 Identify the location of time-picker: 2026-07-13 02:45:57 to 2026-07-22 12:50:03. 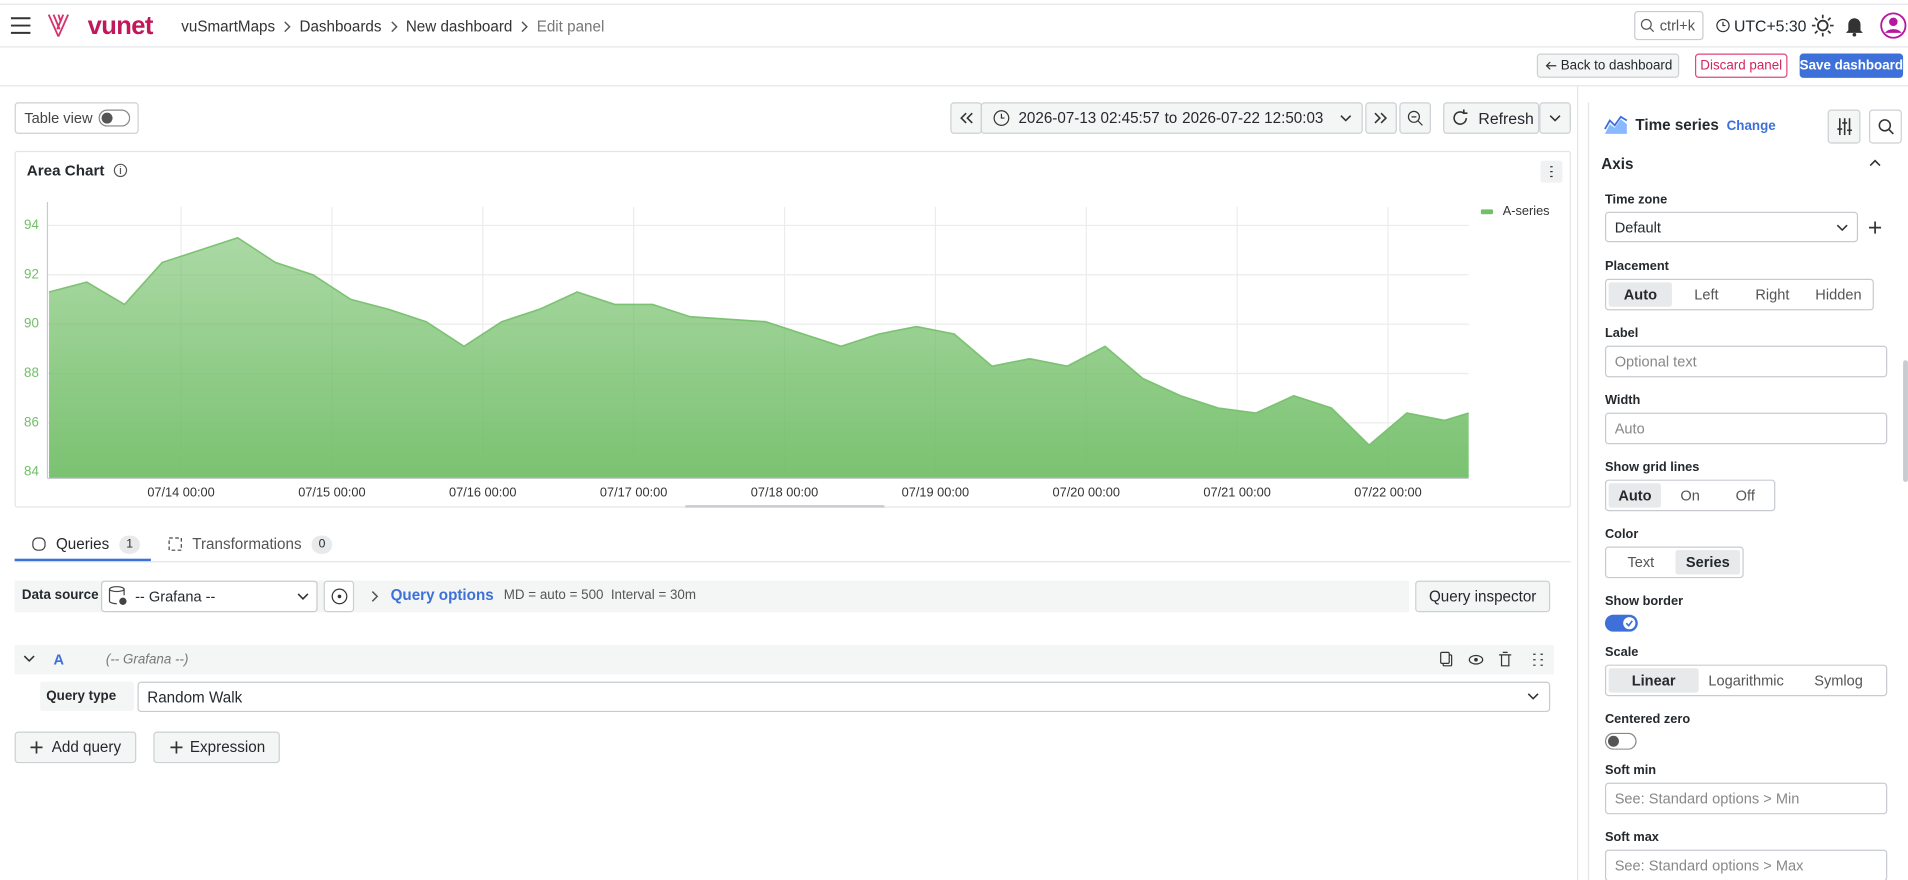
(1171, 118).